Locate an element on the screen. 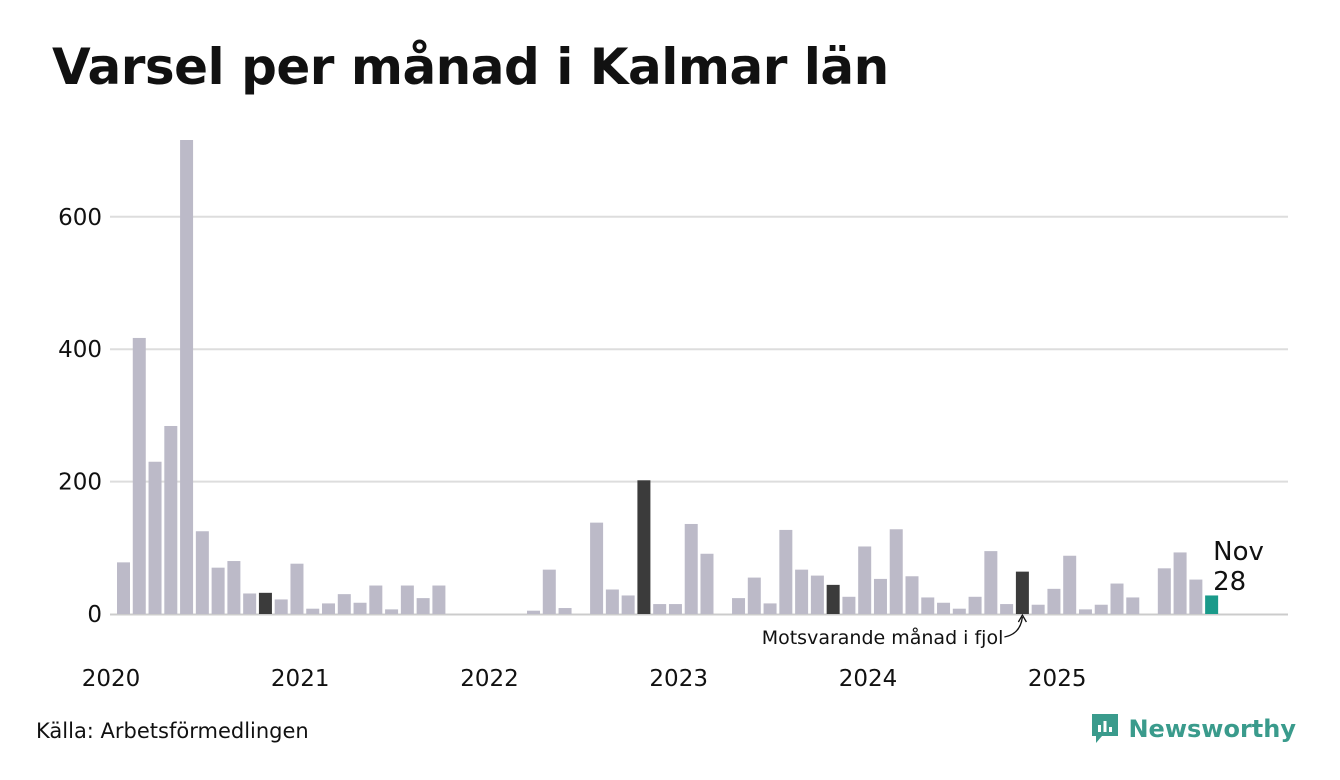 This screenshot has width=1340, height=780. x-tick-label-2023: 2023 is located at coordinates (678, 679).